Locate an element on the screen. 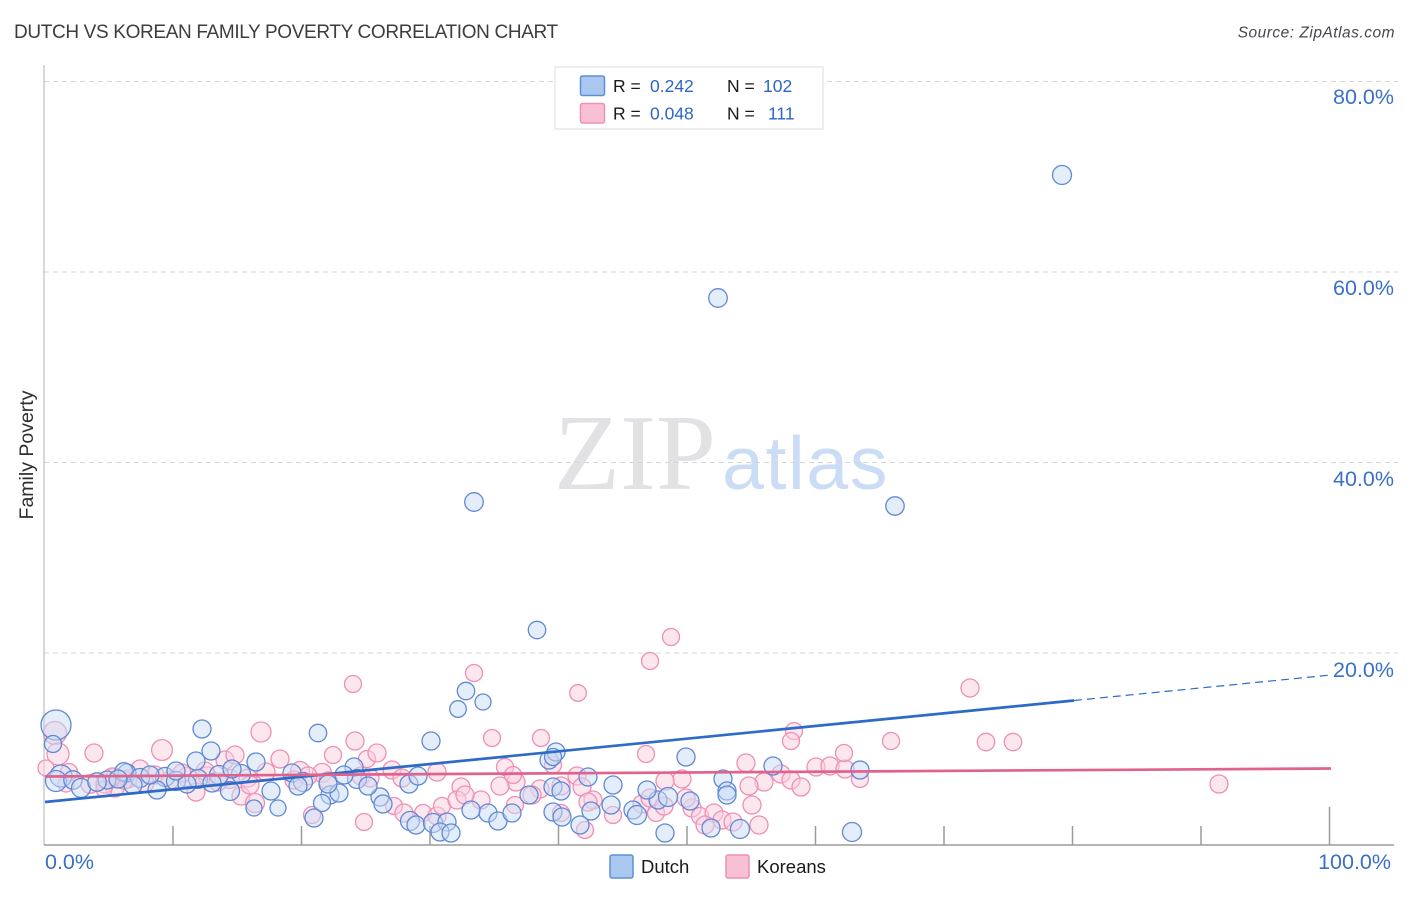 The image size is (1406, 897). svg-text: 100.0% is located at coordinates (1354, 862).